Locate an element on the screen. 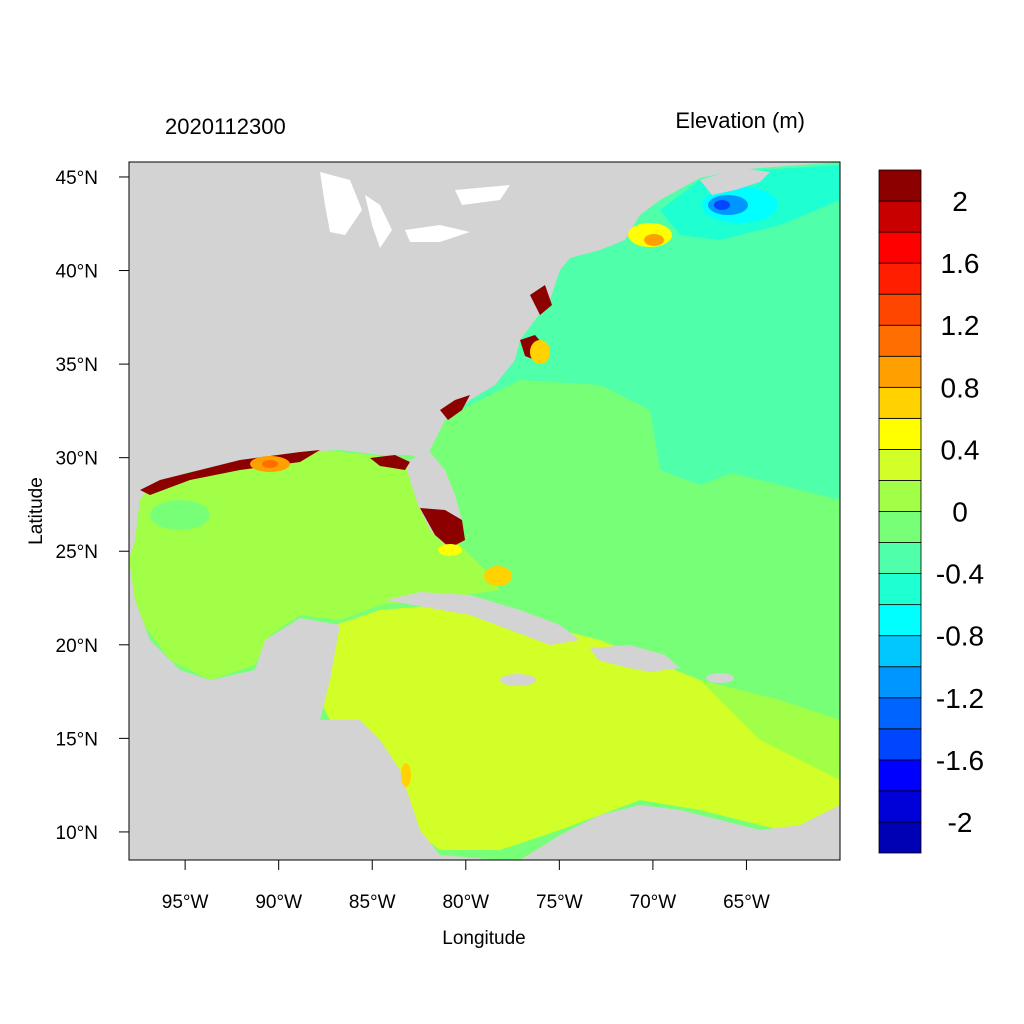 This screenshot has width=1024, height=1024. x-tick-label: 80°W is located at coordinates (465, 902).